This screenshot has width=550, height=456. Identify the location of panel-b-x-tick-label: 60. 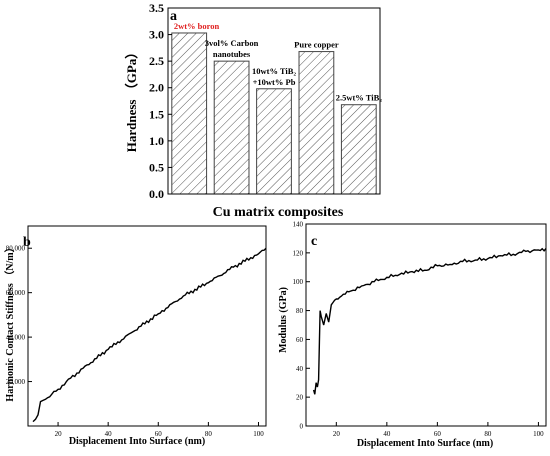
(159, 434).